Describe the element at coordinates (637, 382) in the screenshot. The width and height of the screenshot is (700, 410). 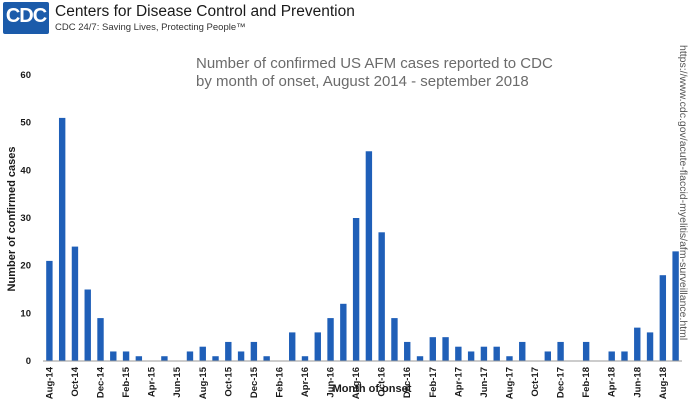
I see `x-tick-label: Jun-18` at that location.